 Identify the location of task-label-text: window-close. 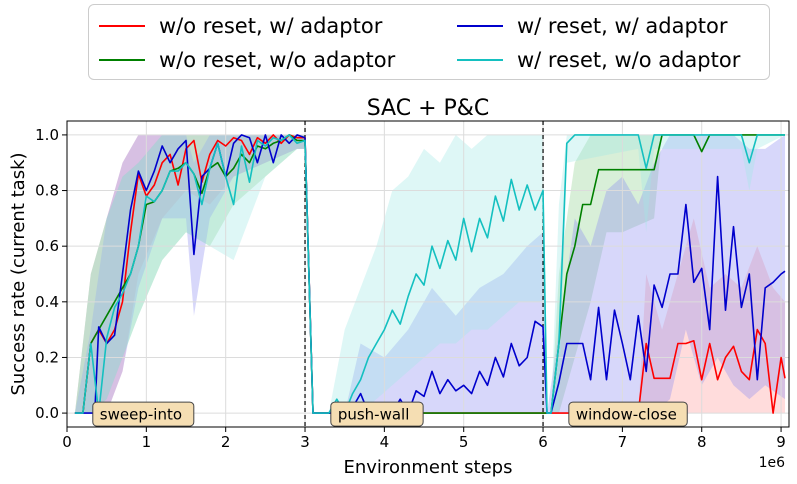
(626, 415).